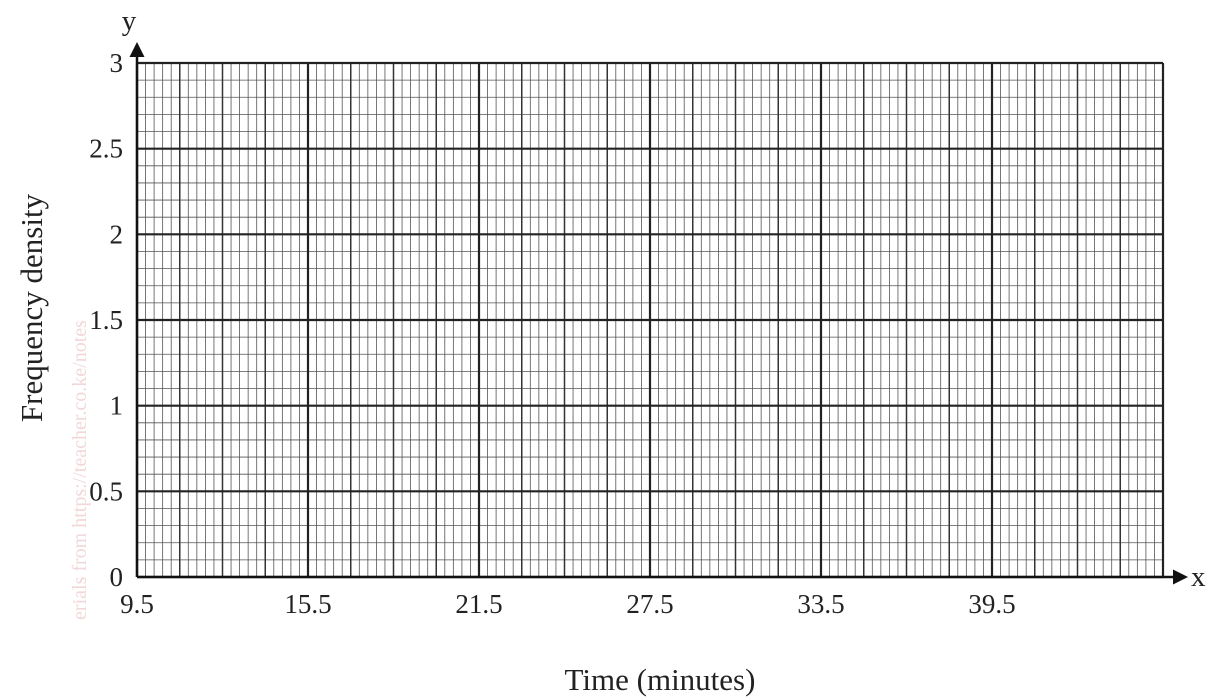  Describe the element at coordinates (1198, 577) in the screenshot. I see `x-axis-letter: x` at that location.